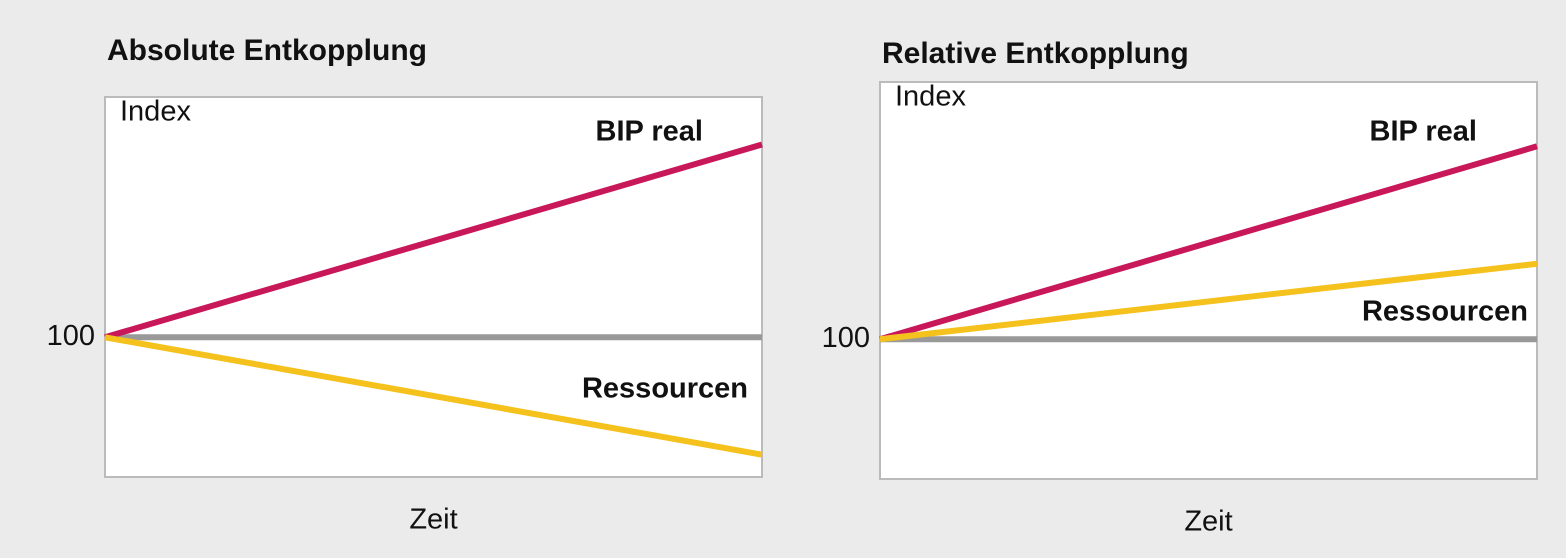 The width and height of the screenshot is (1566, 558). What do you see at coordinates (267, 50) in the screenshot?
I see `chart-title: Absolute Entkopplung` at bounding box center [267, 50].